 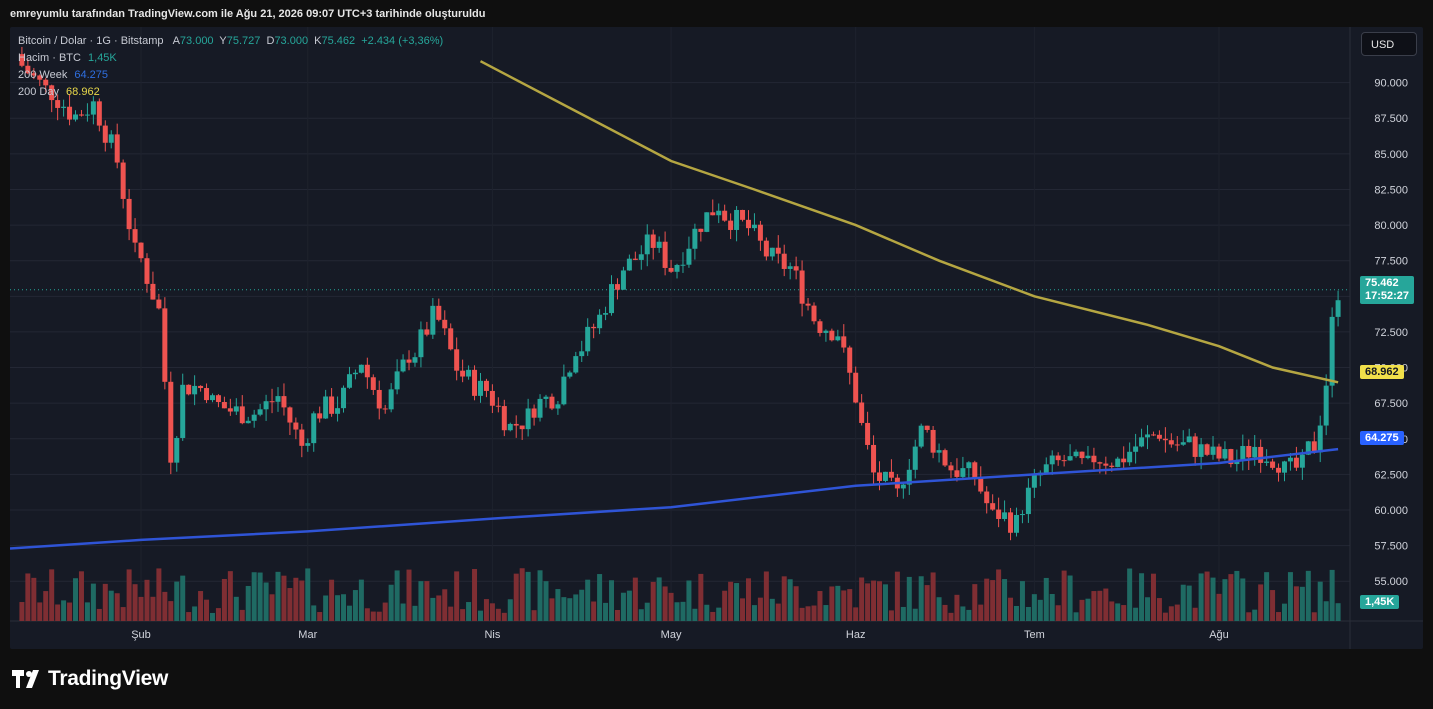 What do you see at coordinates (338, 41) in the screenshot?
I see `legend-close-value: 75.462` at bounding box center [338, 41].